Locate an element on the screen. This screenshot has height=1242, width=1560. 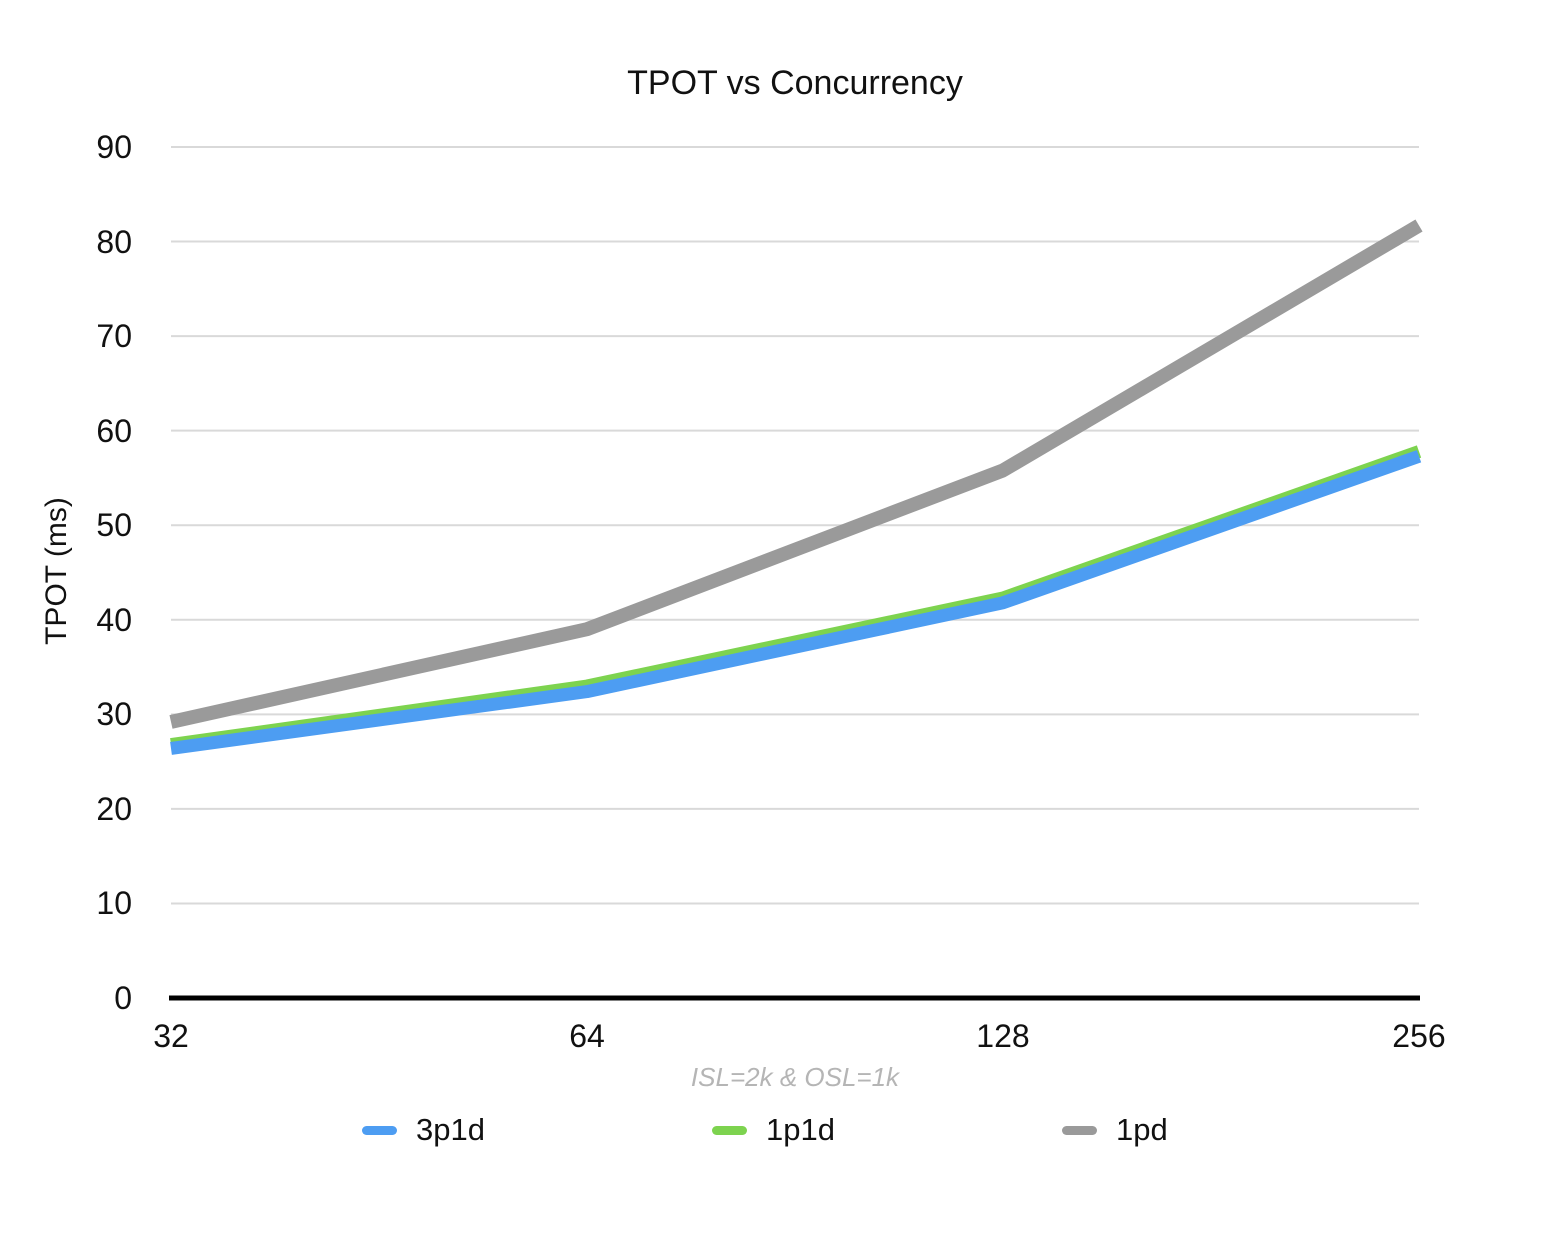
legend-item-3p1d: 3p1d is located at coordinates (423, 1130).